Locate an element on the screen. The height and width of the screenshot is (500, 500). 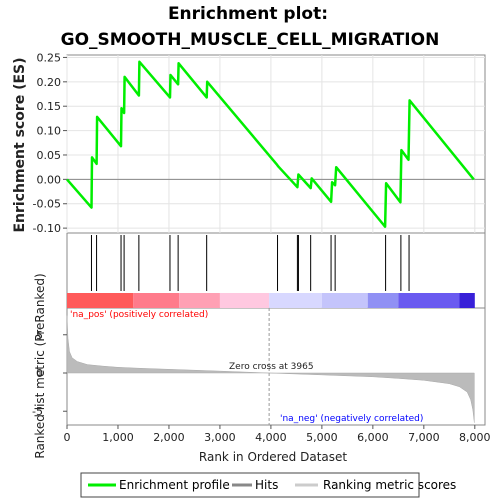
metric-y-axis-label: Ranked list metric (PreRanked) is located at coordinates (40, 365).